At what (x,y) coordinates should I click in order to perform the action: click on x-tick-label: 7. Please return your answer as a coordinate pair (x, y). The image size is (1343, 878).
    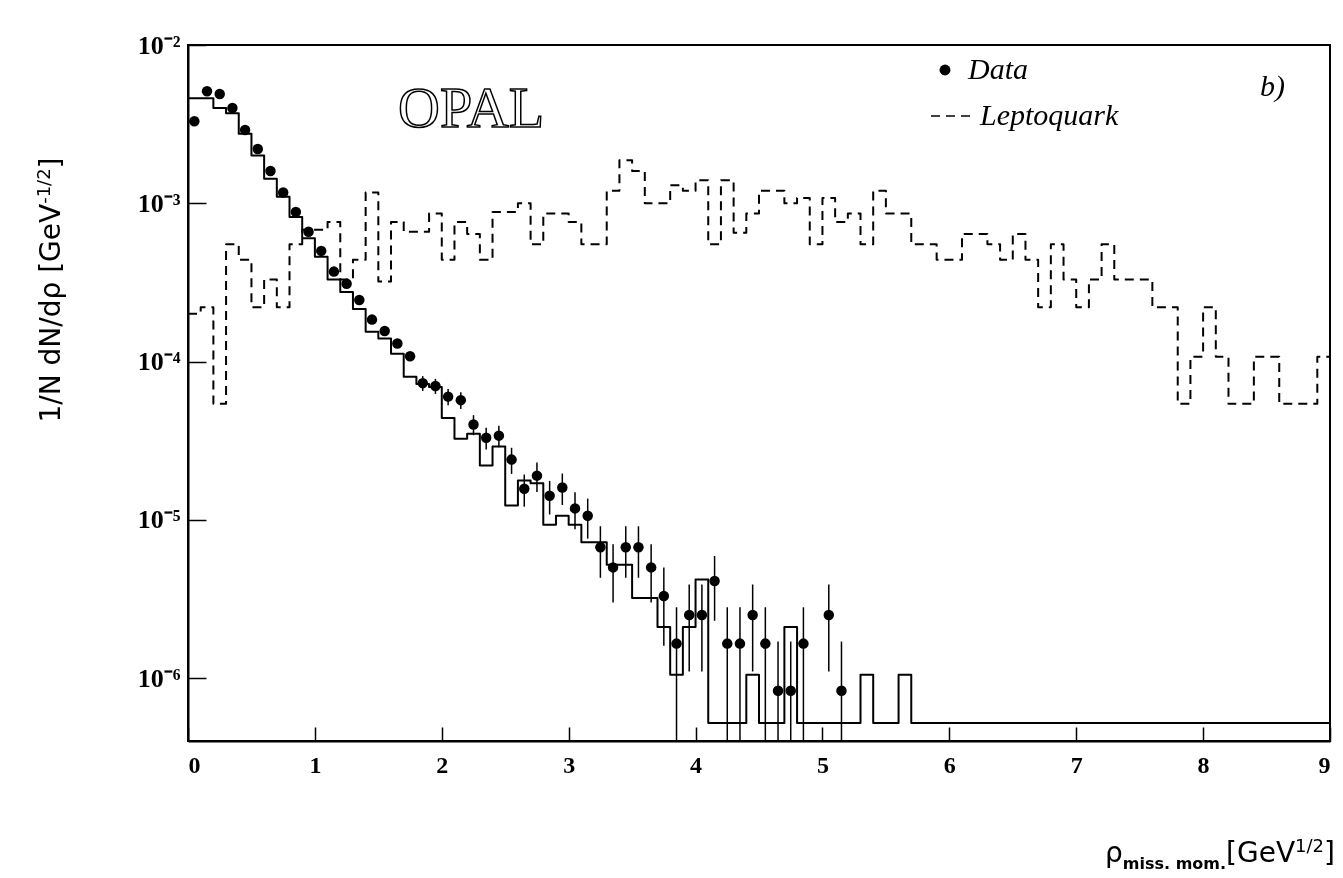
    Looking at the image, I should click on (1076, 764).